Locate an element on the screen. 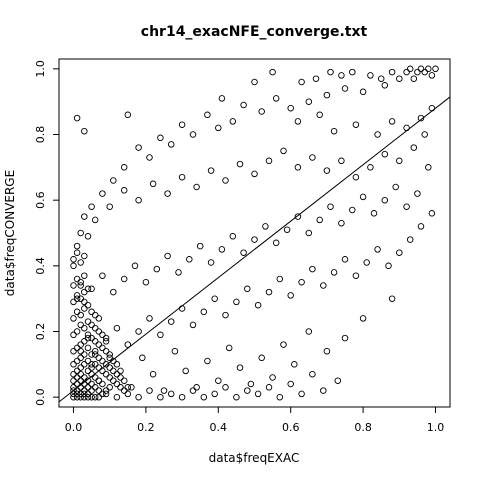  y-tick-label: 0.0 is located at coordinates (40, 397).